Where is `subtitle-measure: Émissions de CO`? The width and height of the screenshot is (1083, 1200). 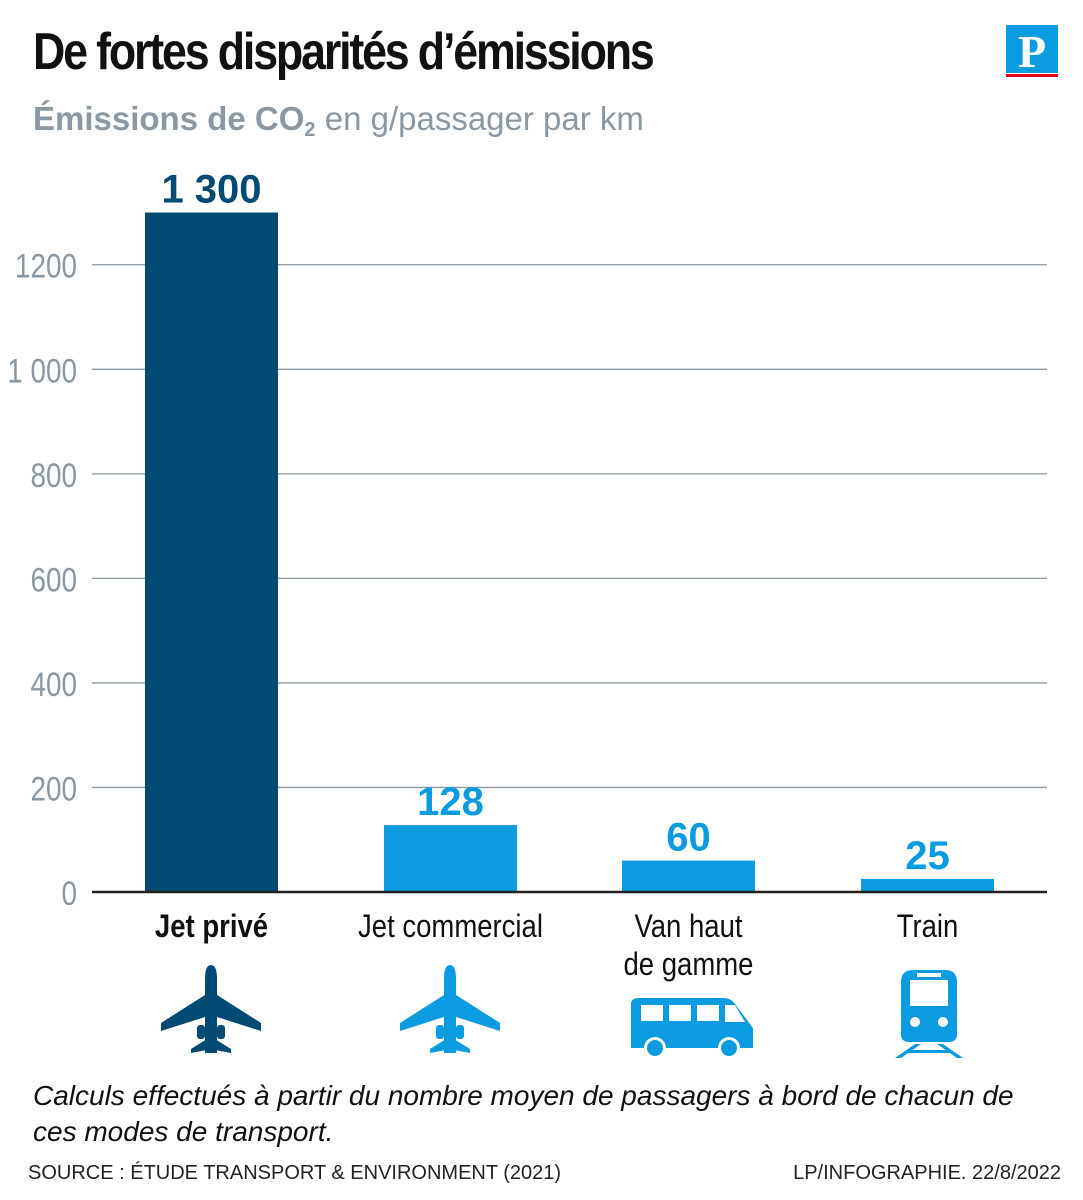
subtitle-measure: Émissions de CO is located at coordinates (169, 118).